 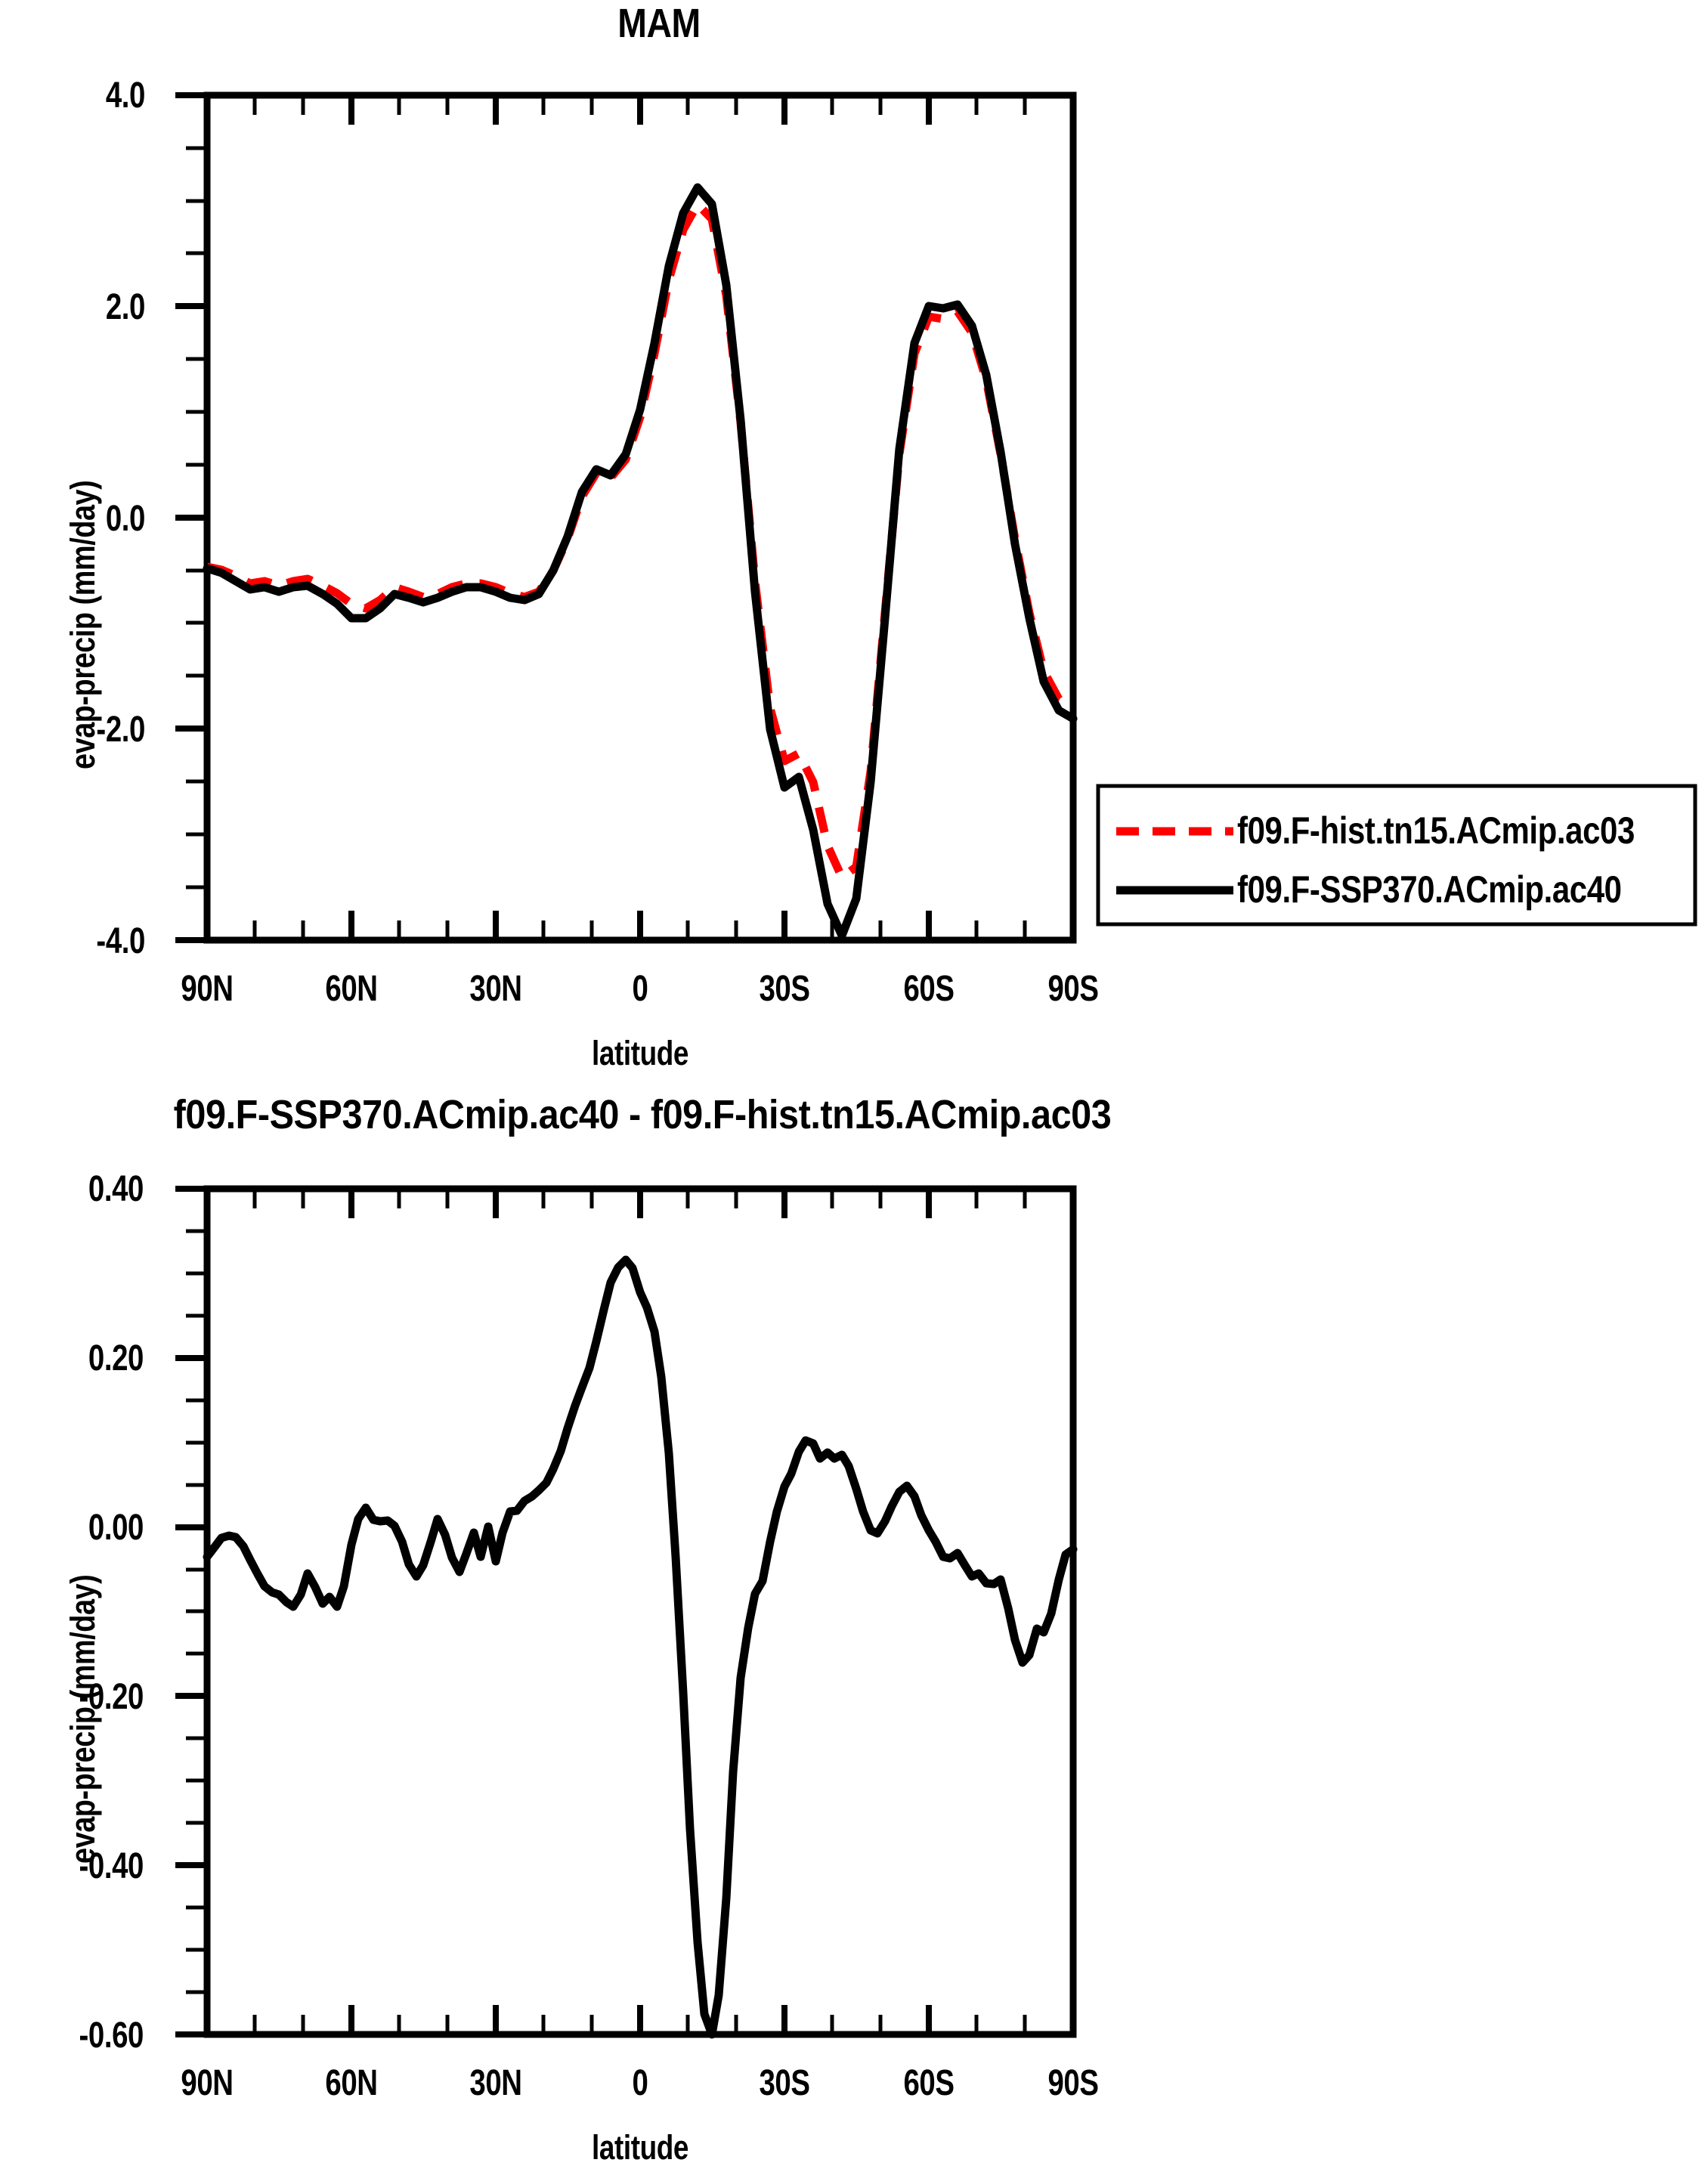 I want to click on bottom-ytick-label-1: -0.40, so click(x=111, y=1866).